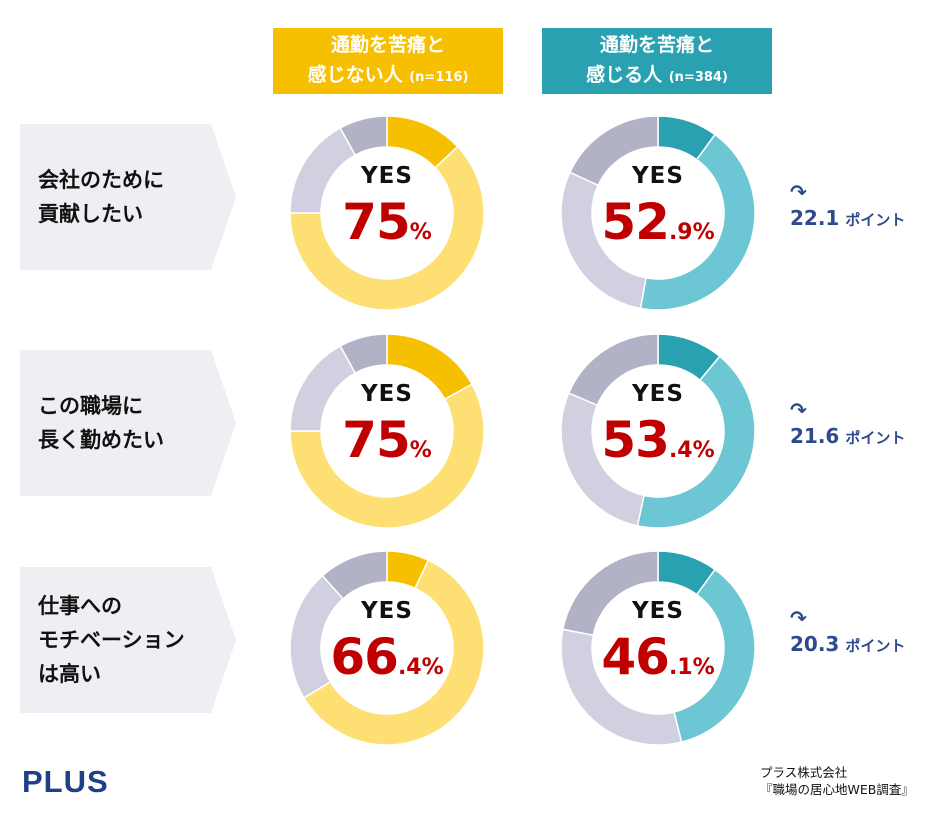 The height and width of the screenshot is (820, 950). Describe the element at coordinates (635, 222) in the screenshot. I see `yes-percent-int: 52` at that location.